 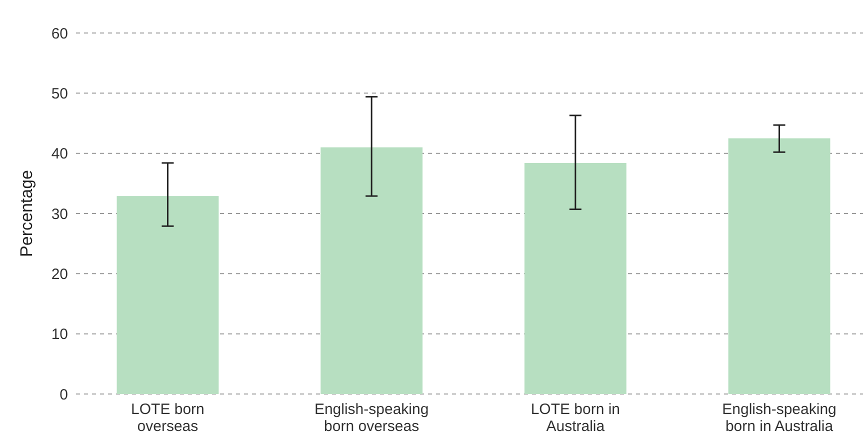 I want to click on y-tick-label: 60, so click(x=59, y=33).